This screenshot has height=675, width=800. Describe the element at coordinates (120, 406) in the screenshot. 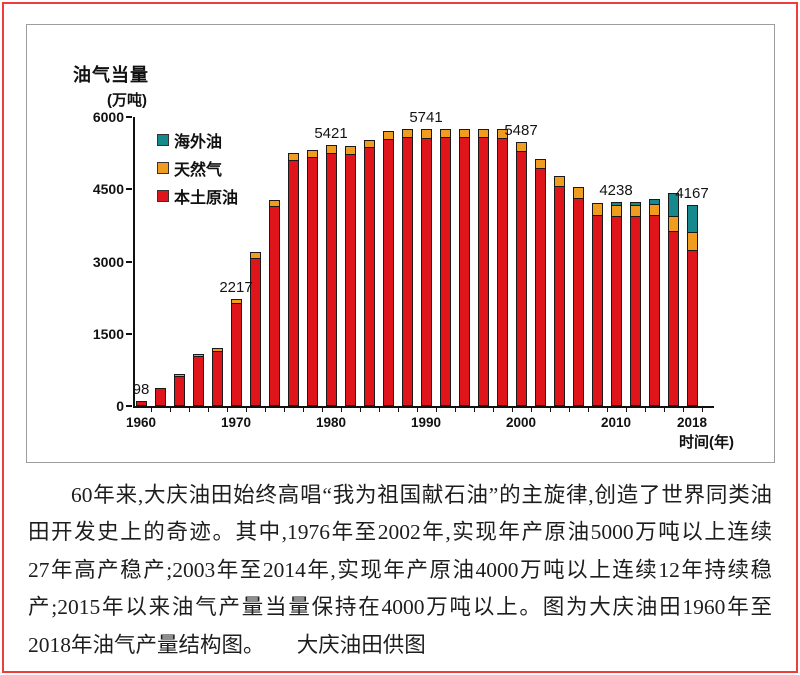

I see `y-tick-label: 0` at that location.